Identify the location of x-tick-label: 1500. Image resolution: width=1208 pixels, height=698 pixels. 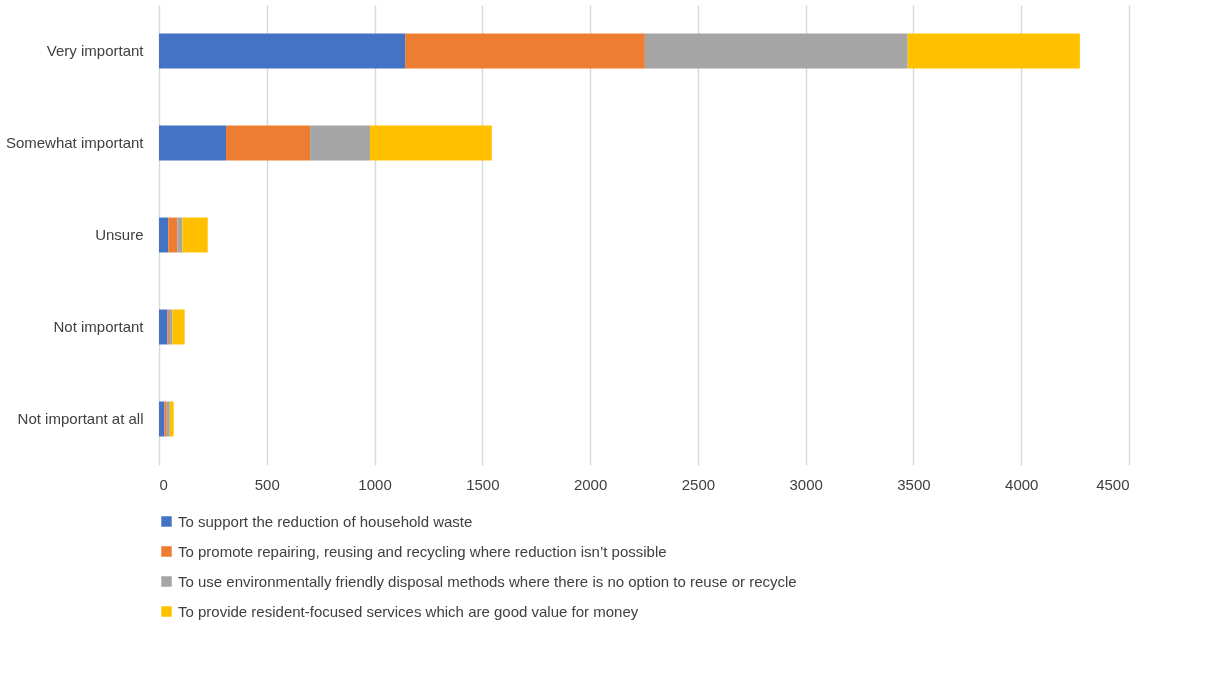
(483, 484).